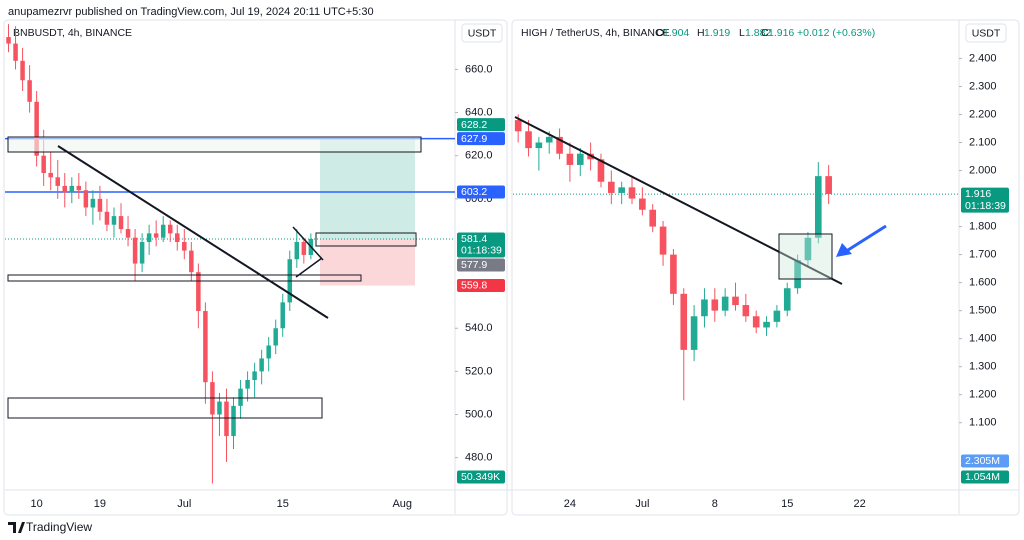 This screenshot has width=1024, height=540. Describe the element at coordinates (402, 504) in the screenshot. I see `x-tick-label: Aug` at that location.